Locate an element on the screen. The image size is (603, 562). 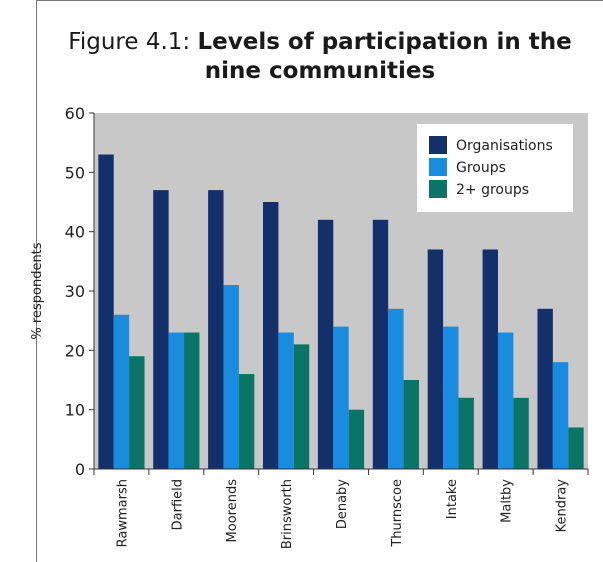
bar-intake-organisations is located at coordinates (435, 359).